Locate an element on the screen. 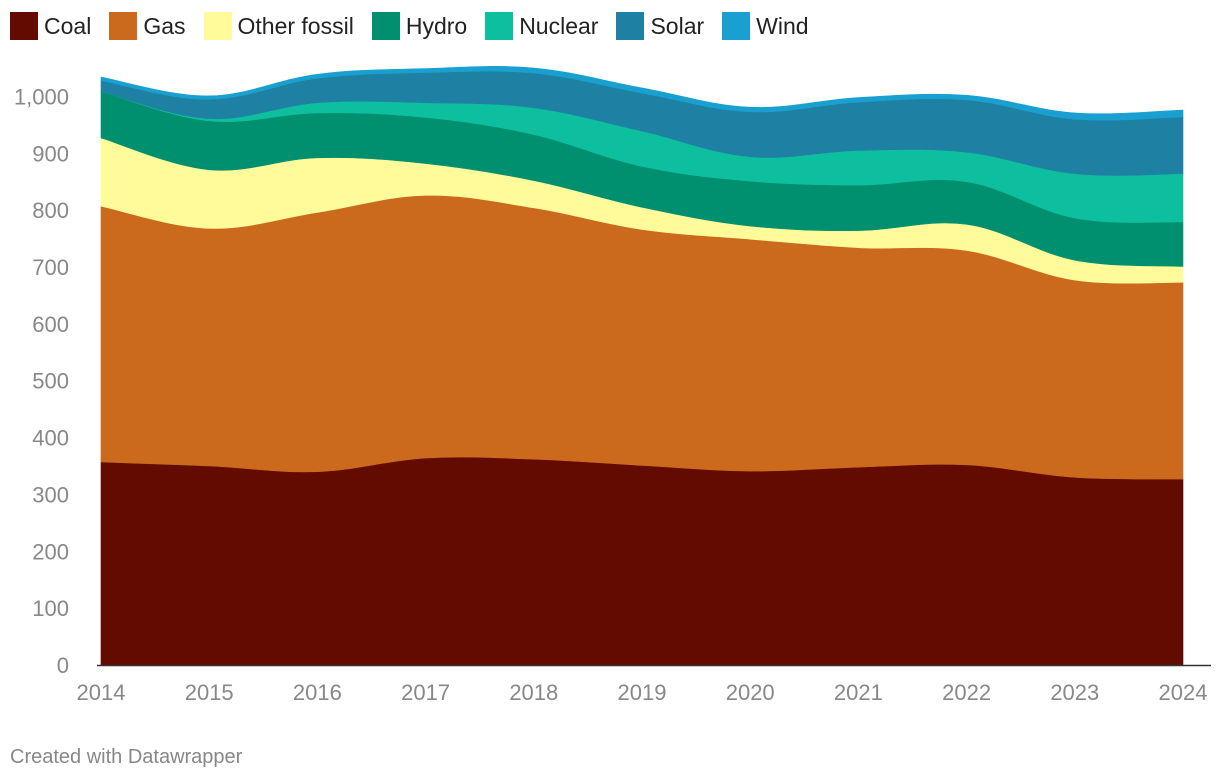  legend-item-other-fossil: Other fossil is located at coordinates (278, 26).